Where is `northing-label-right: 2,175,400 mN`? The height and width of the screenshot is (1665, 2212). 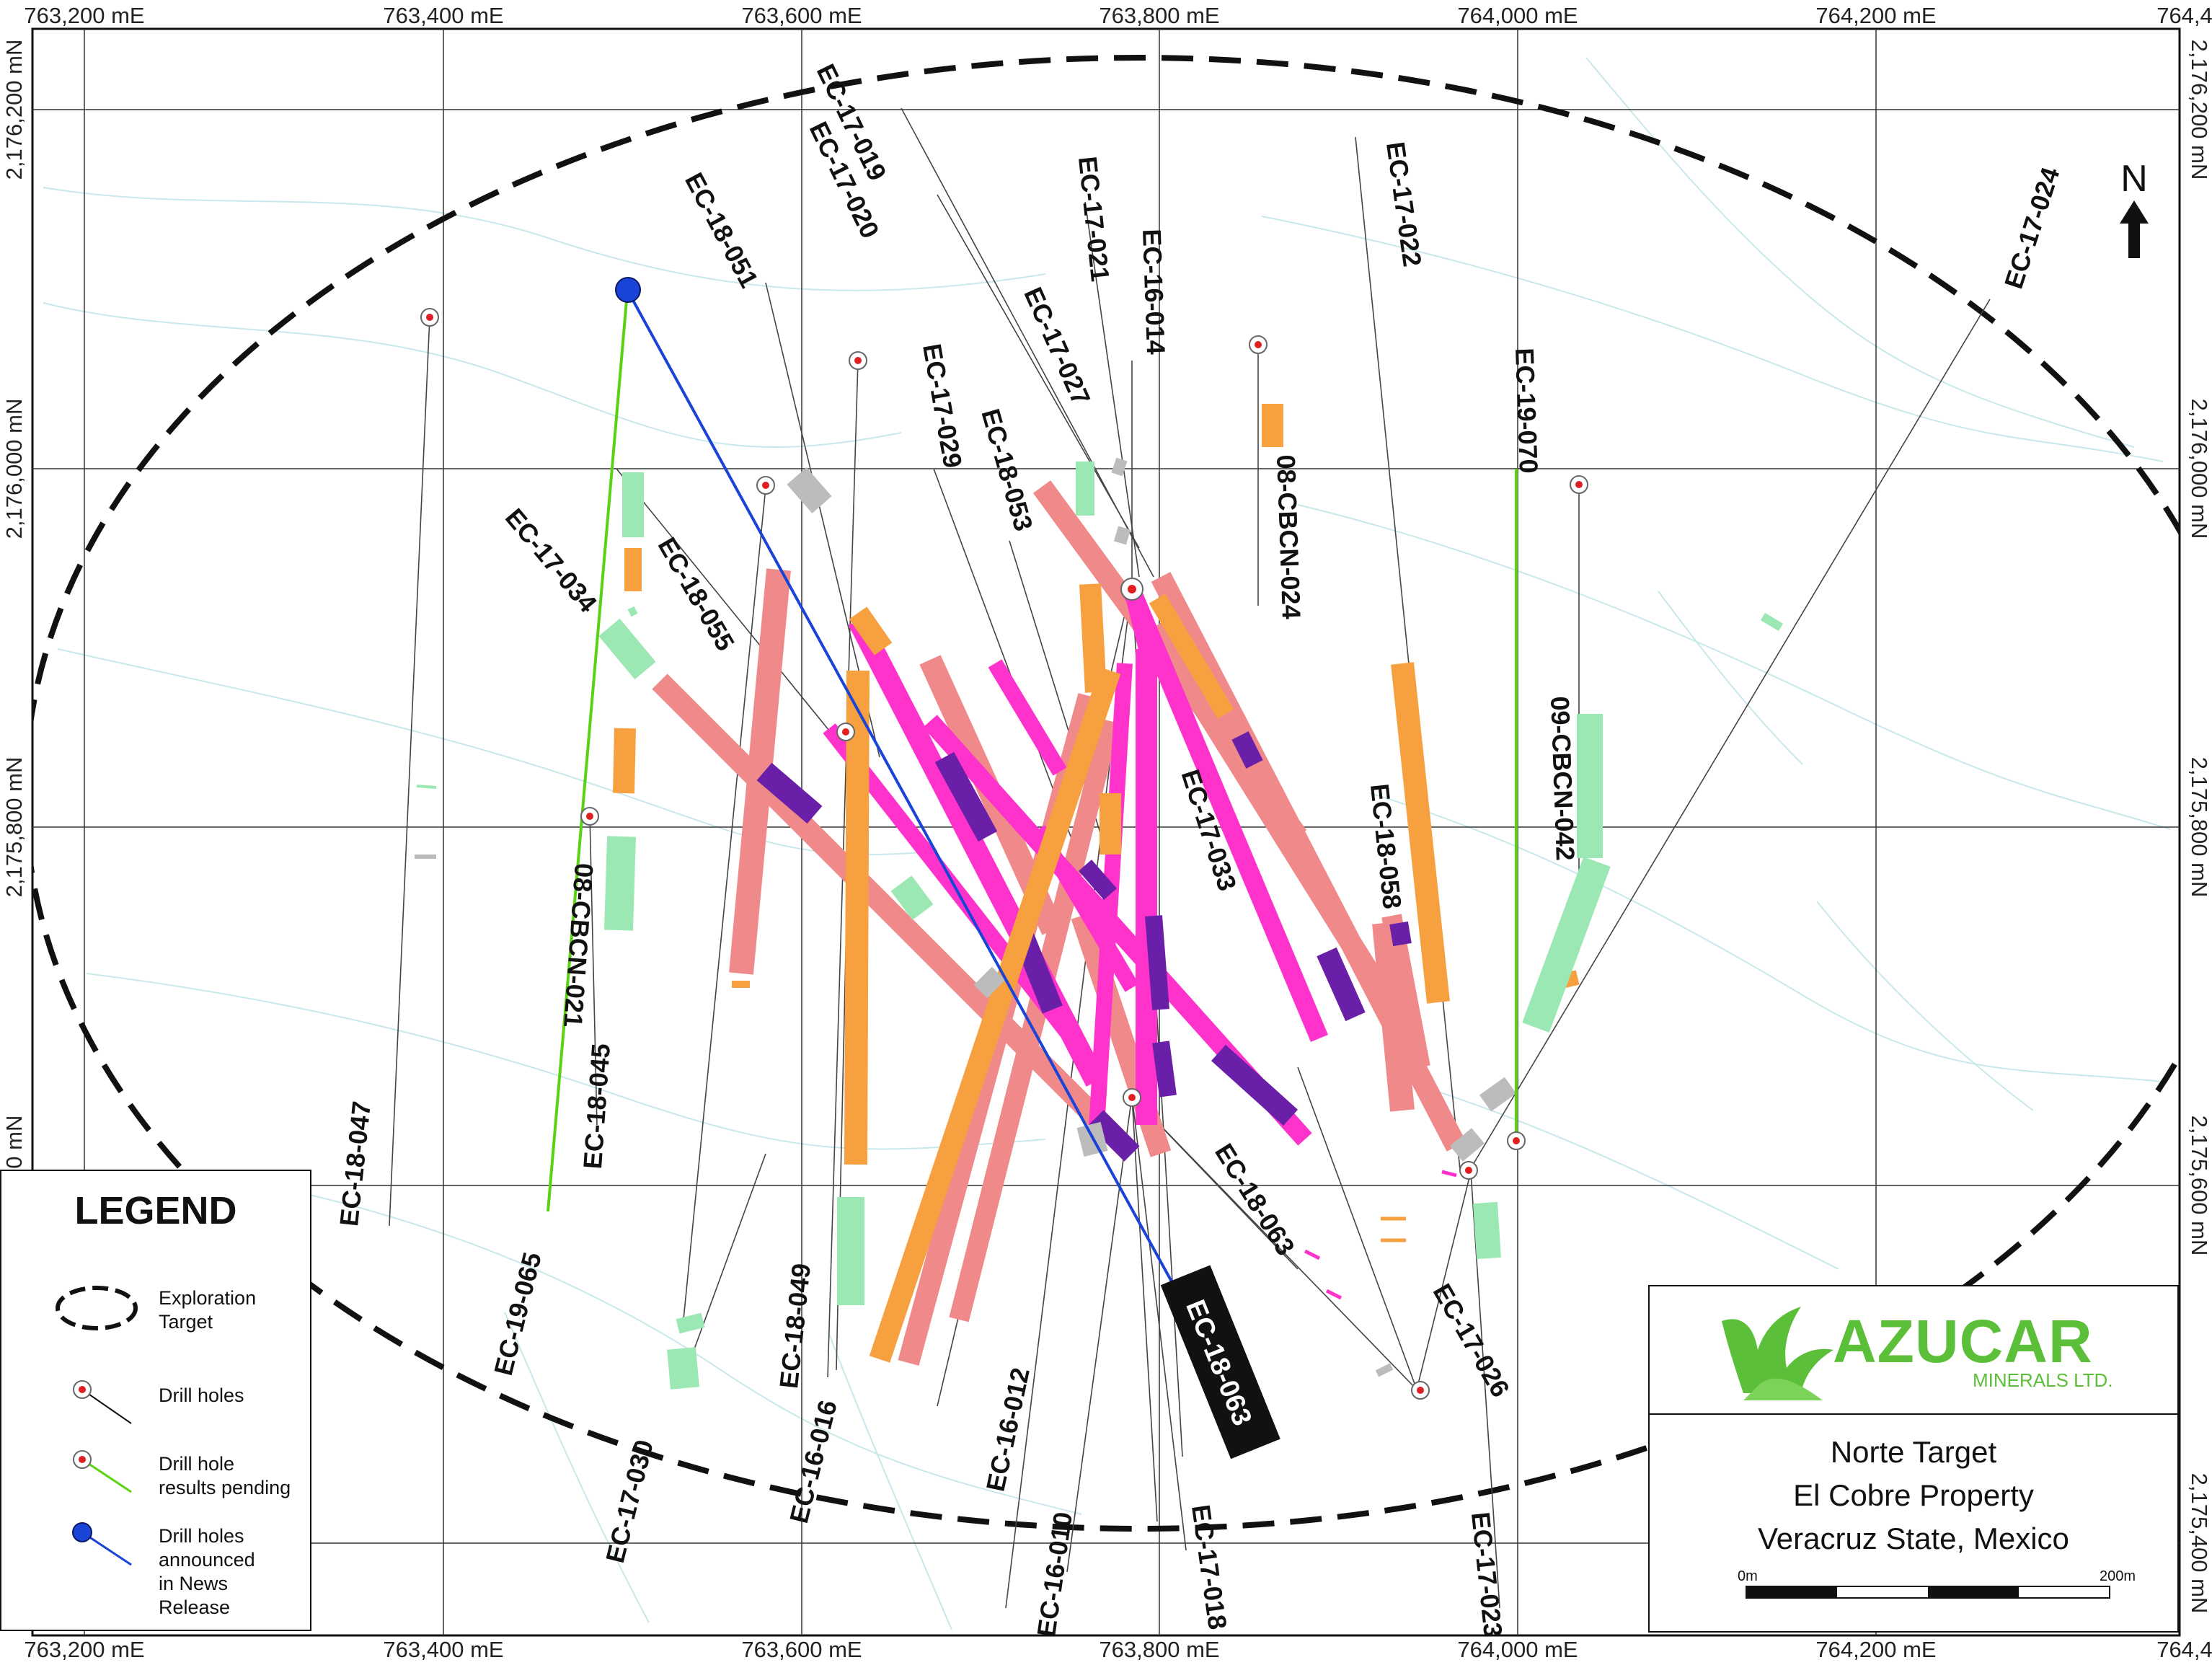 northing-label-right: 2,175,400 mN is located at coordinates (2199, 1543).